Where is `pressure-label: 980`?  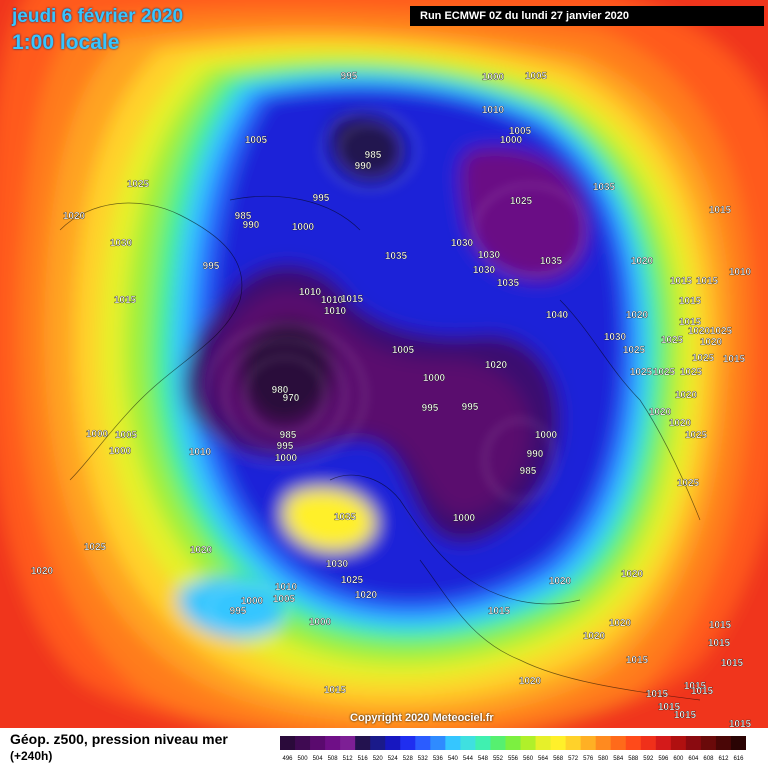 pressure-label: 980 is located at coordinates (280, 390).